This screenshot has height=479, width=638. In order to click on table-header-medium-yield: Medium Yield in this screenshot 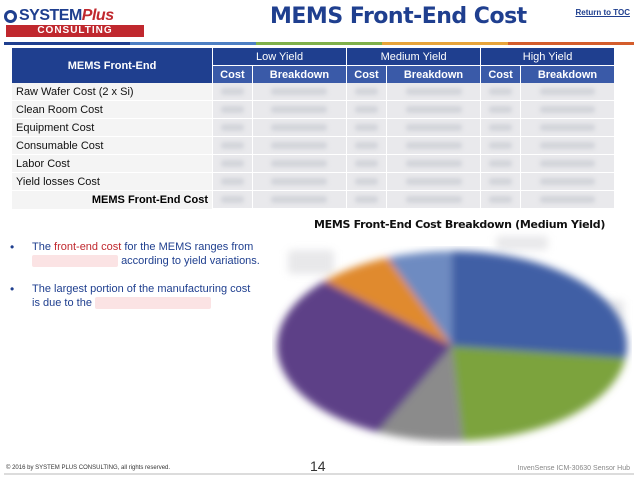, I will do `click(413, 57)`.